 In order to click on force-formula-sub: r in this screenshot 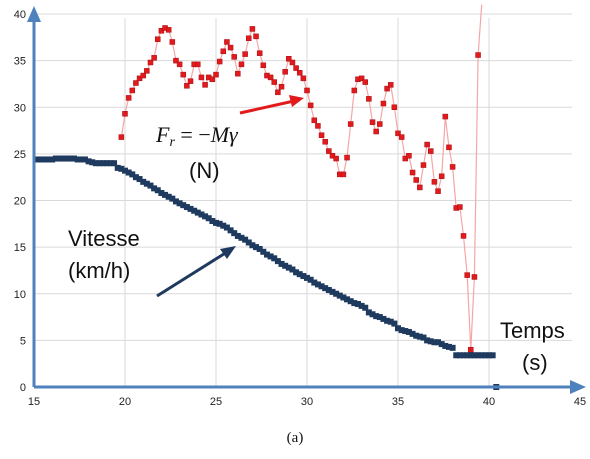, I will do `click(172, 142)`.